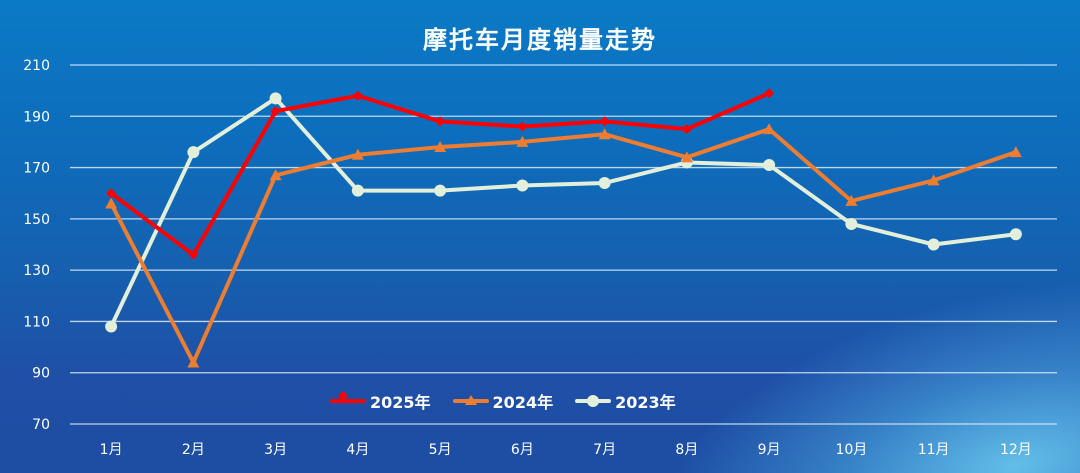 The image size is (1080, 473). I want to click on legend-item-2023: 2023年, so click(625, 401).